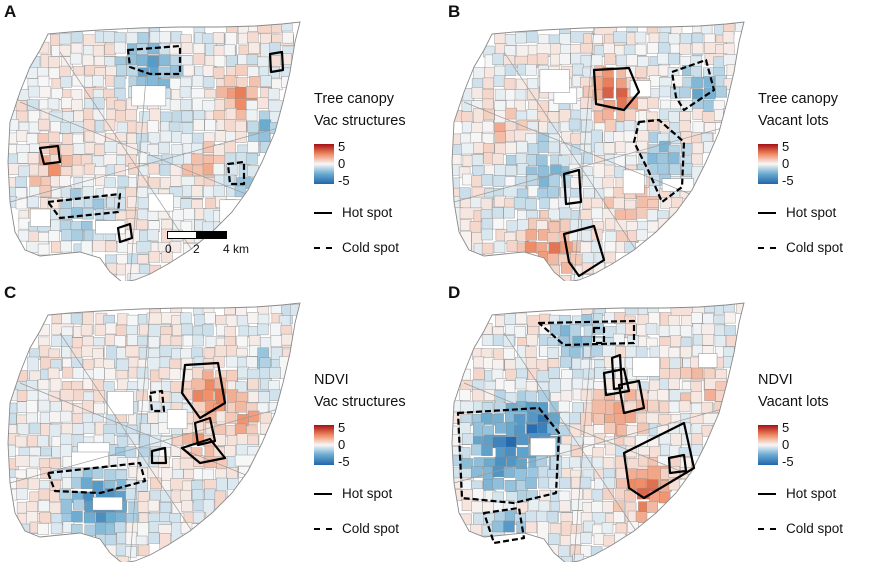 This screenshot has width=887, height=562. Describe the element at coordinates (767, 494) in the screenshot. I see `solid-line-icon` at that location.